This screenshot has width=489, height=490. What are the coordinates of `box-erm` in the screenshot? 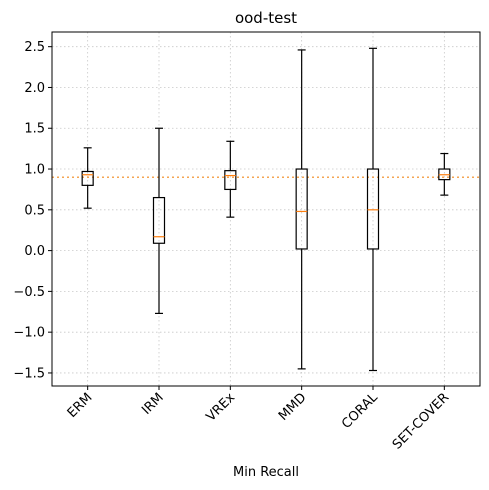 It's located at (87, 178).